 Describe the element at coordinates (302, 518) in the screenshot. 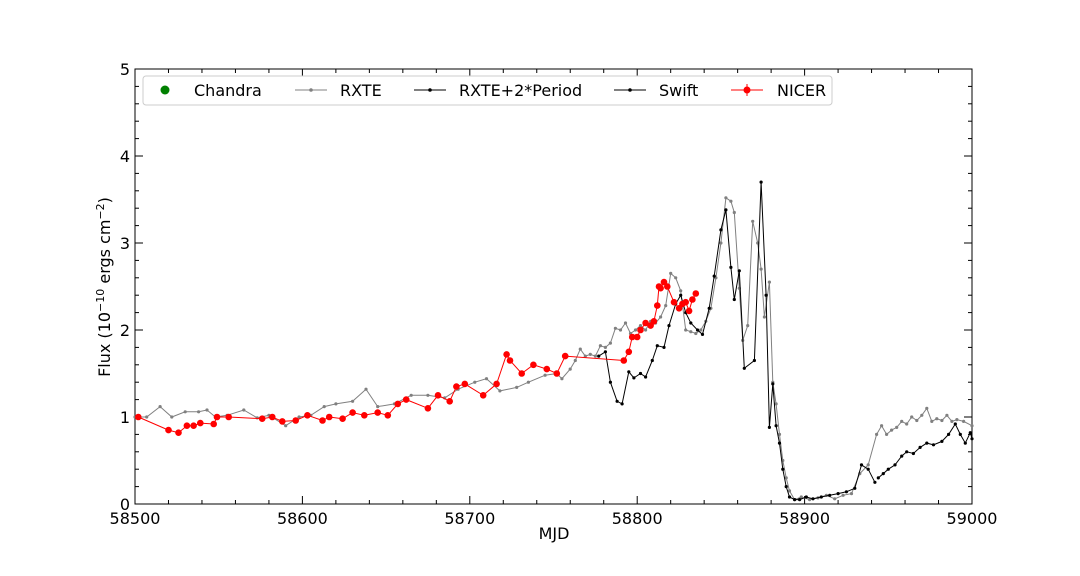

I see `x-tick-label: 58600` at that location.